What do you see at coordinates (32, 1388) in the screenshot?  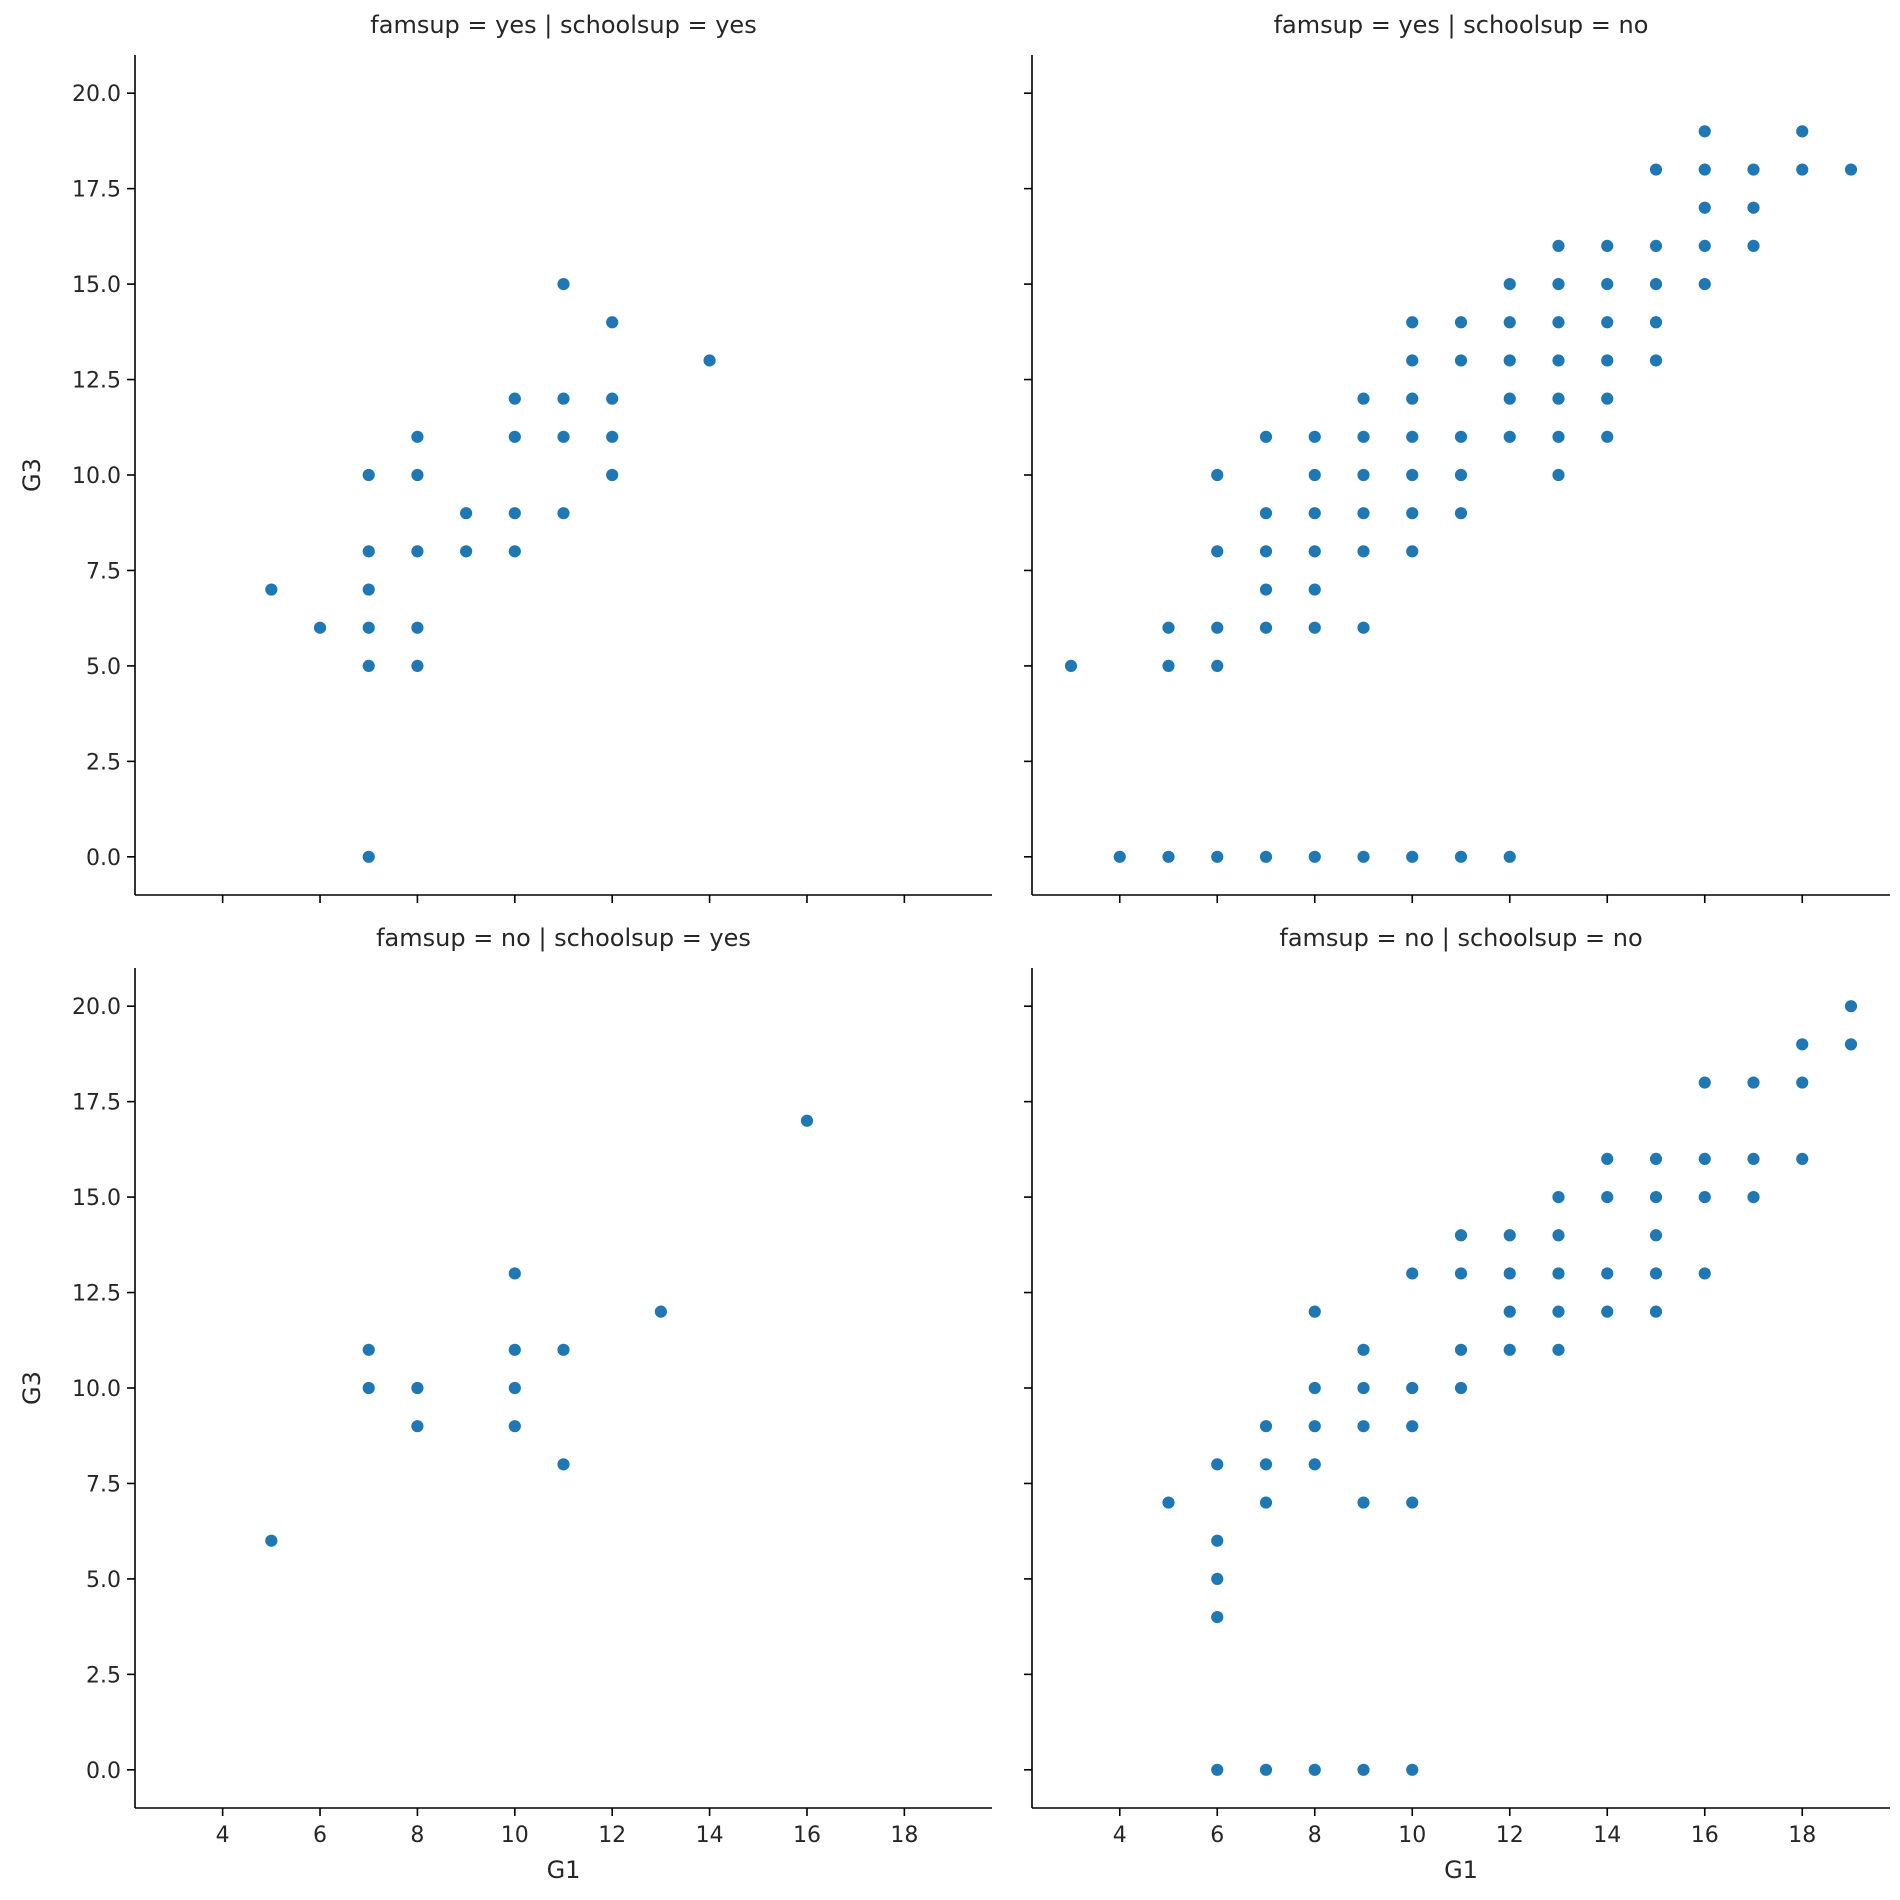 I see `y-axis-label: G3` at bounding box center [32, 1388].